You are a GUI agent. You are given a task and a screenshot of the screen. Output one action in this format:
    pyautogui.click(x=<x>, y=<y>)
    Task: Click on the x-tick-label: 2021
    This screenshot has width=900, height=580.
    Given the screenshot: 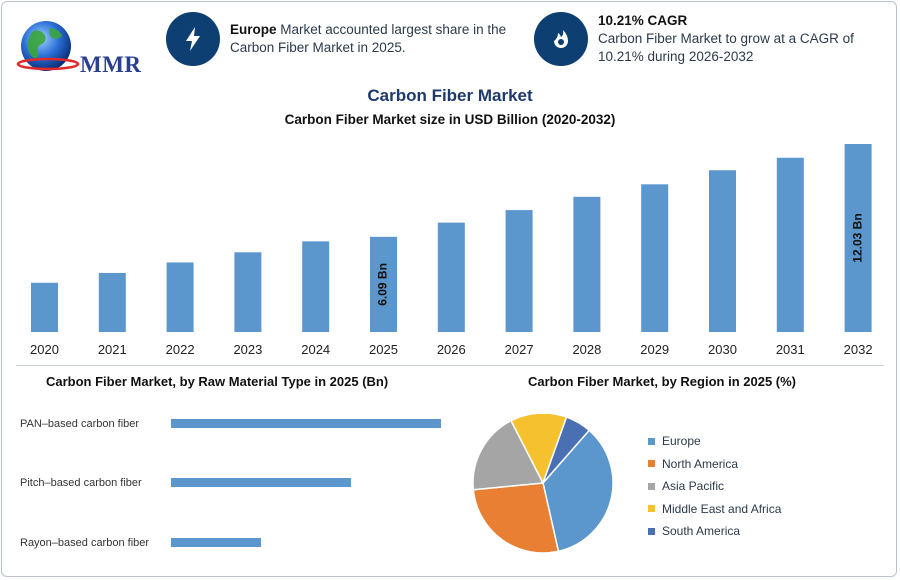 What is the action you would take?
    pyautogui.click(x=112, y=349)
    